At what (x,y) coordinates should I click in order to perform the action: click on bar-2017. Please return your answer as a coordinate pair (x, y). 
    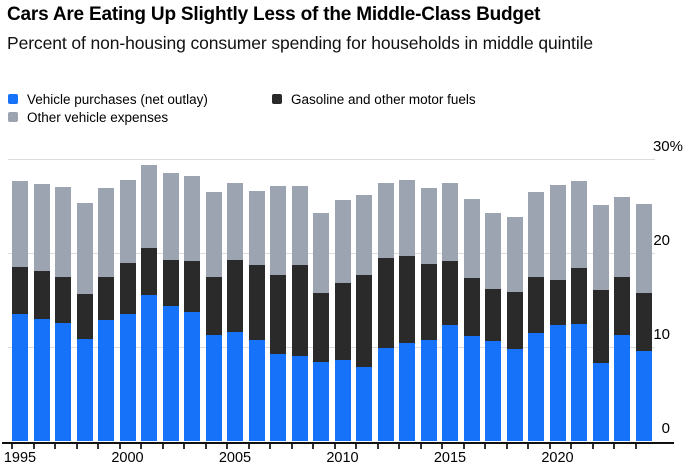
    Looking at the image, I should click on (493, 326).